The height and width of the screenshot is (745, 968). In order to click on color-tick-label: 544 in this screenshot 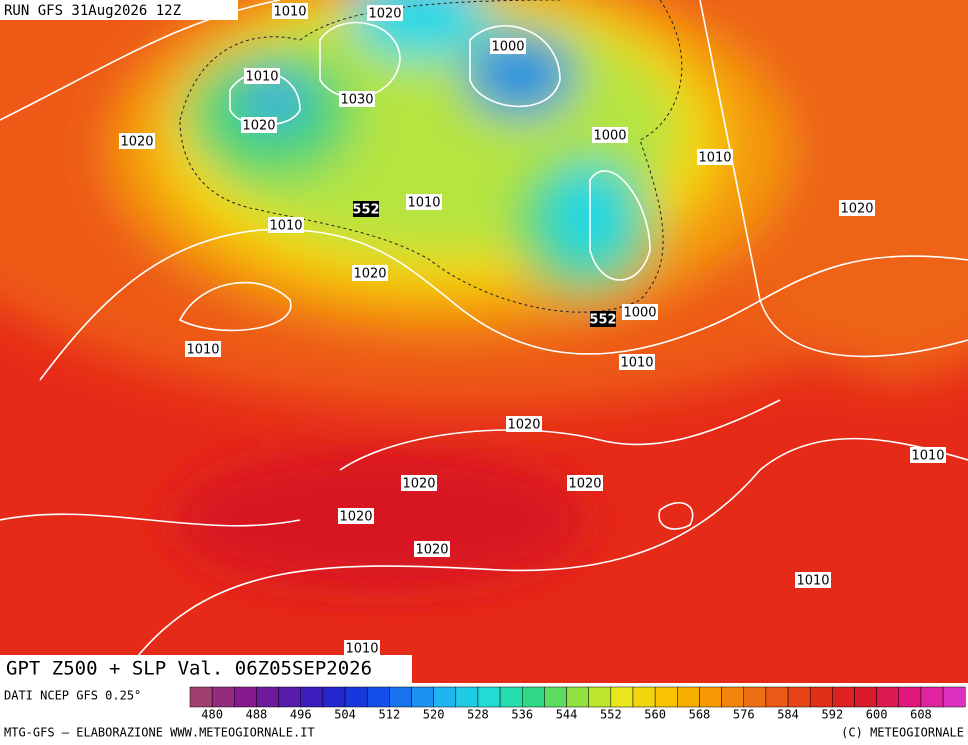, I will do `click(567, 715)`.